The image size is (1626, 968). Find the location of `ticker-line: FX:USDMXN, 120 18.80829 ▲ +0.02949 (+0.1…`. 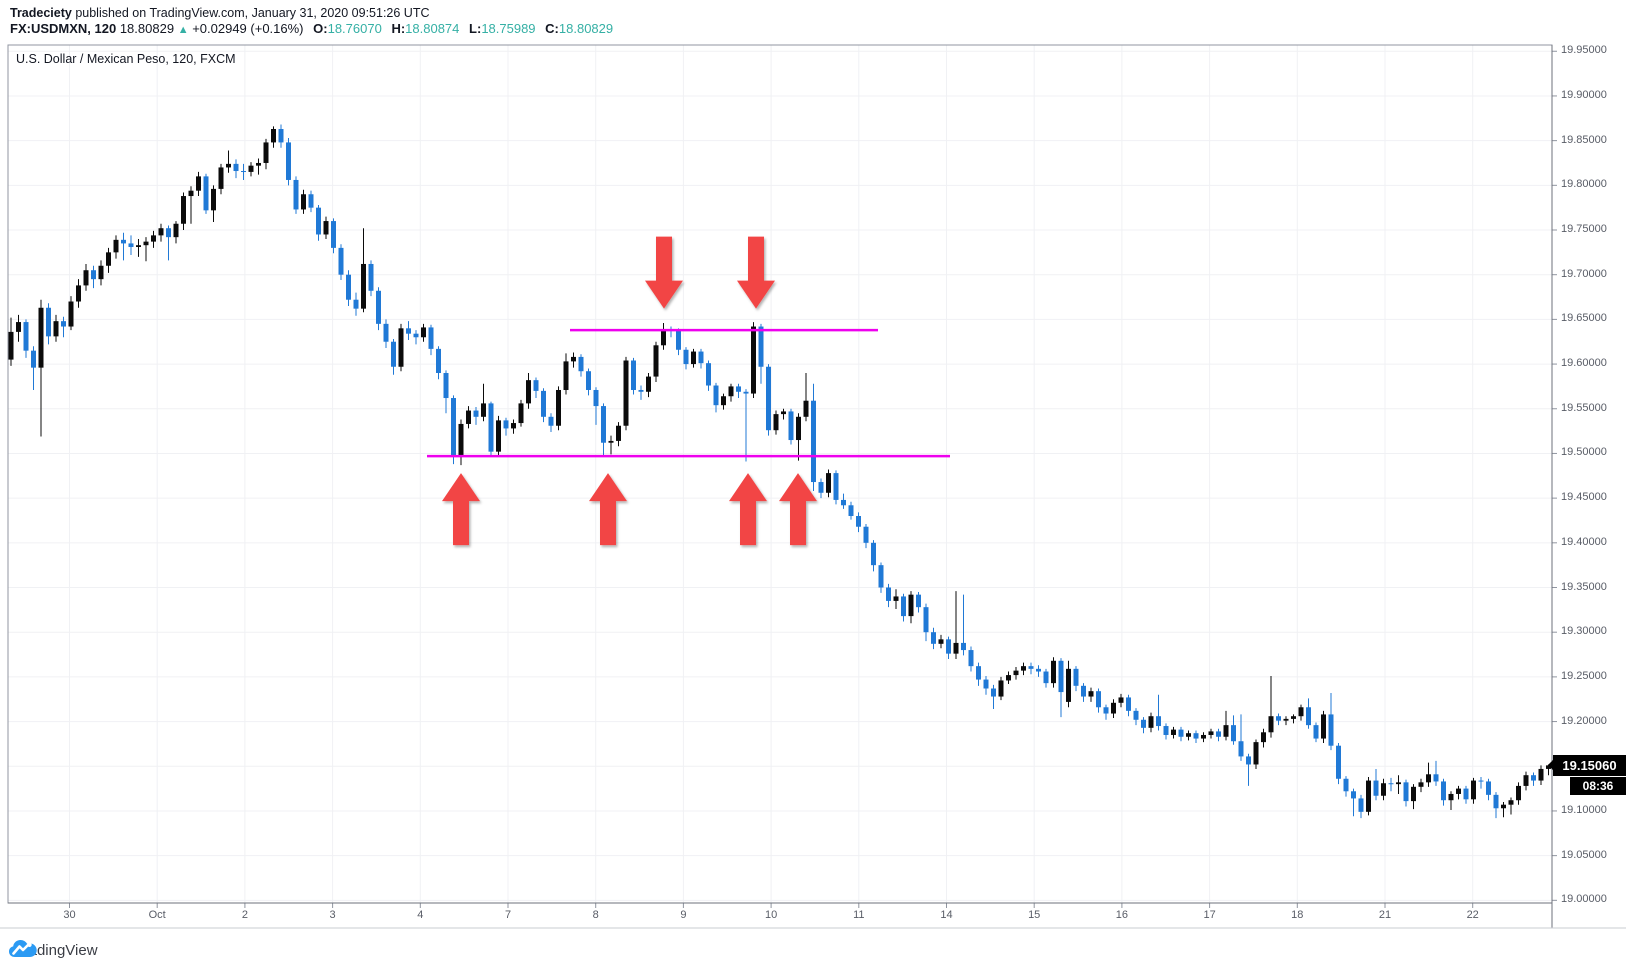

ticker-line: FX:USDMXN, 120 18.80829 ▲ +0.02949 (+0.1… is located at coordinates (311, 28).